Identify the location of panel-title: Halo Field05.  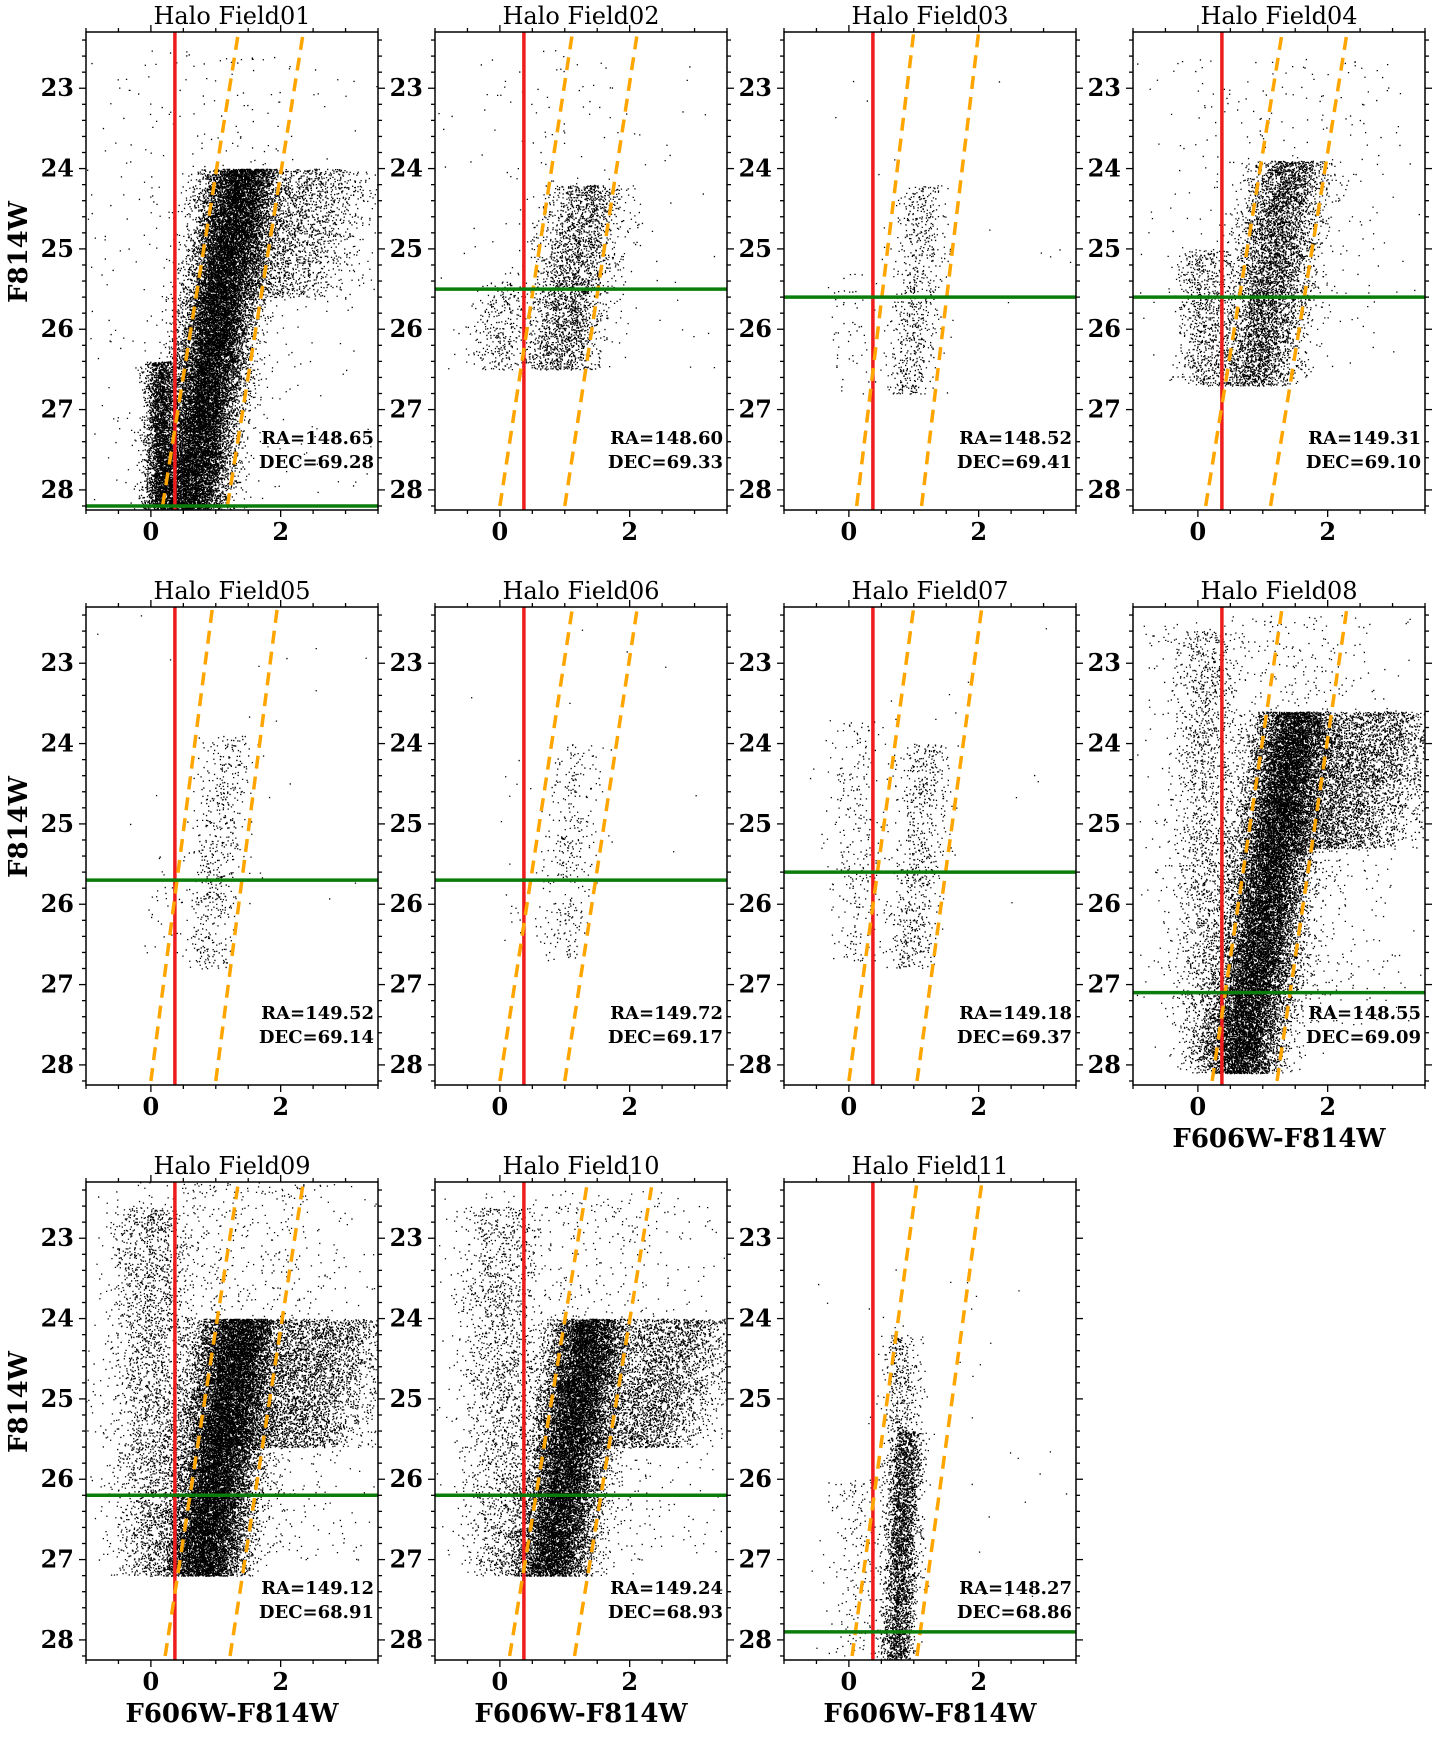
(231, 591).